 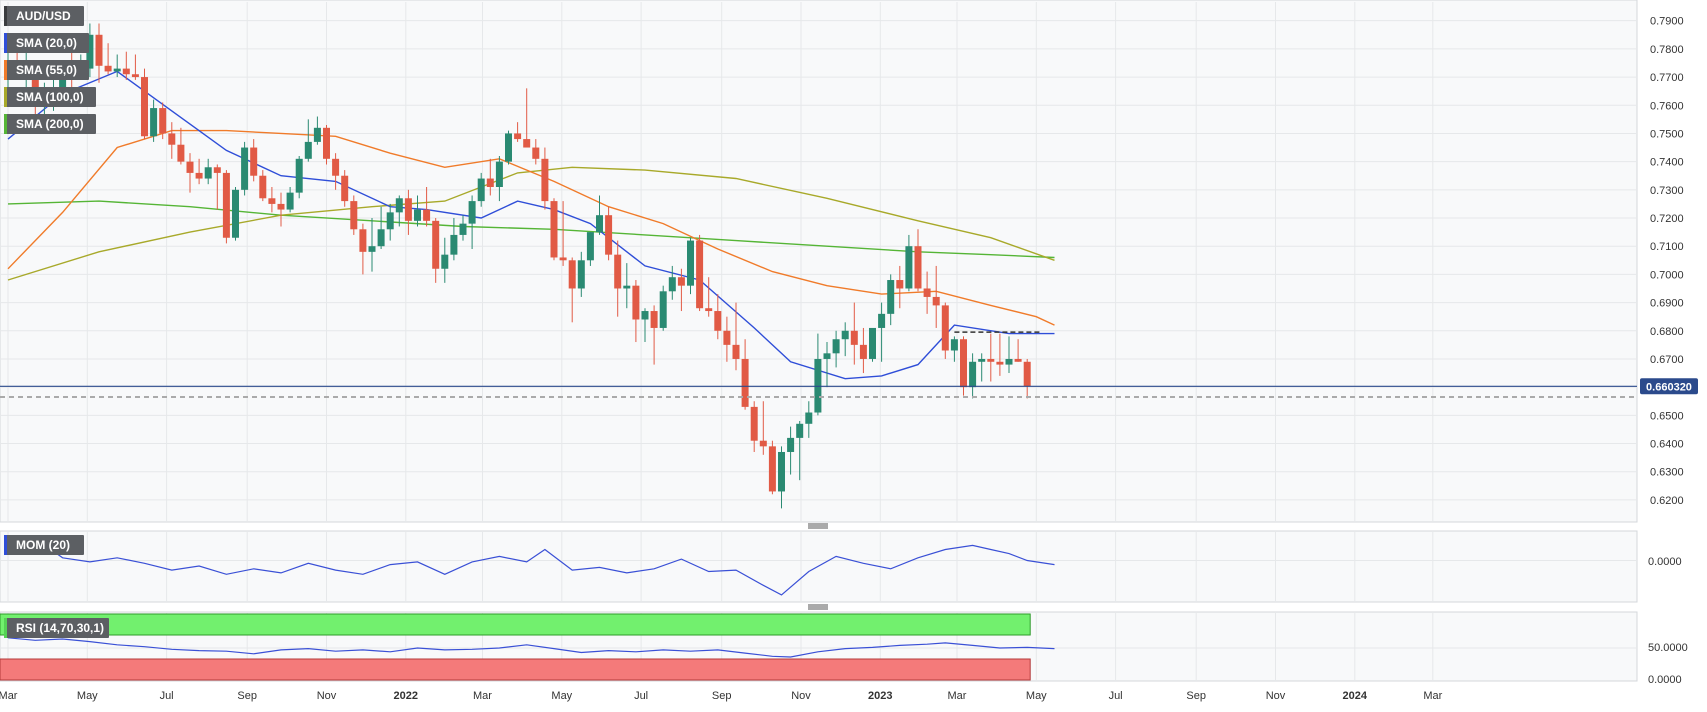 What do you see at coordinates (56, 628) in the screenshot?
I see `legend-rsi: RSI (14,70,30,1)` at bounding box center [56, 628].